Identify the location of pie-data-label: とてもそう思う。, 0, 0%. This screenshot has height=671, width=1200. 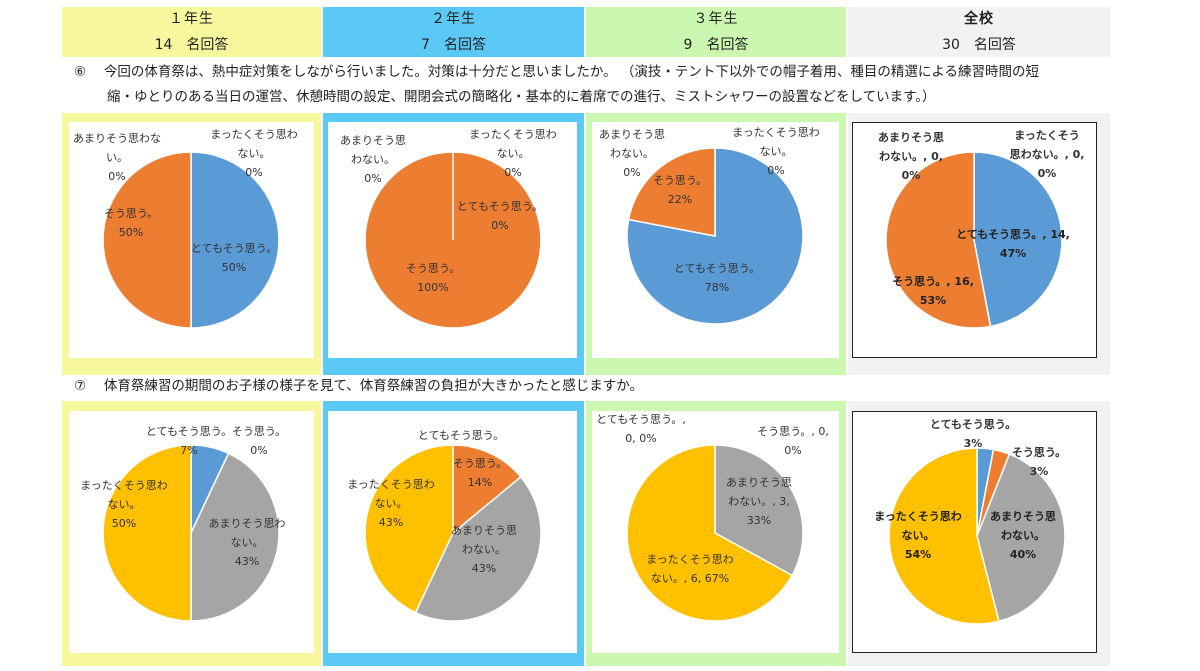
(641, 429).